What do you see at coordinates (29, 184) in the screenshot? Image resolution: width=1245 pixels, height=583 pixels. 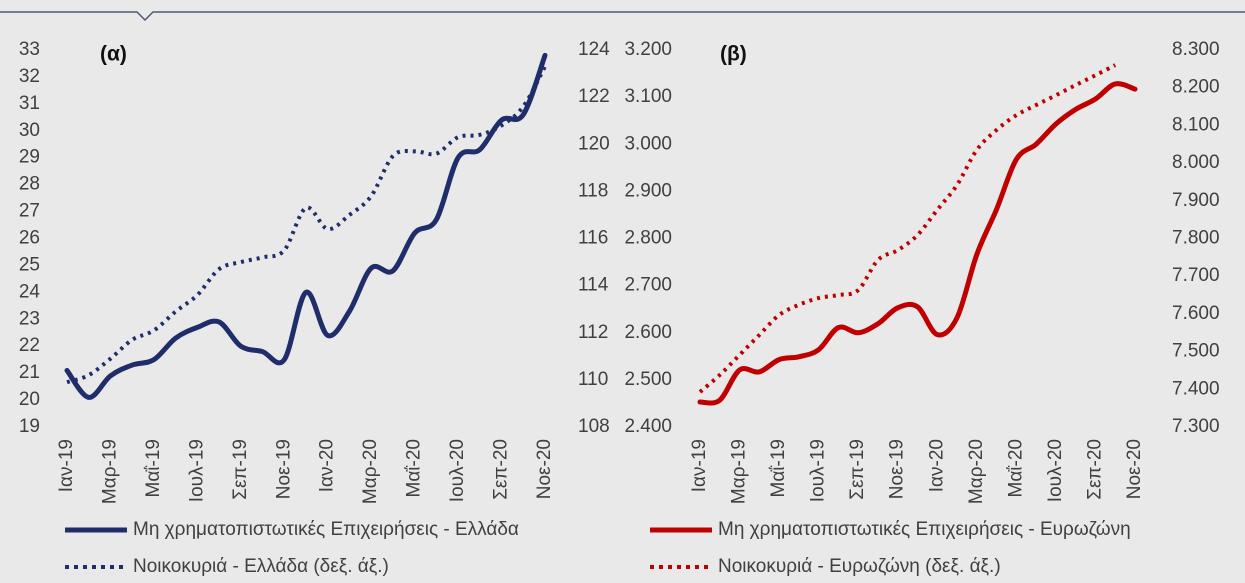 I see `y-tick-label: 28` at bounding box center [29, 184].